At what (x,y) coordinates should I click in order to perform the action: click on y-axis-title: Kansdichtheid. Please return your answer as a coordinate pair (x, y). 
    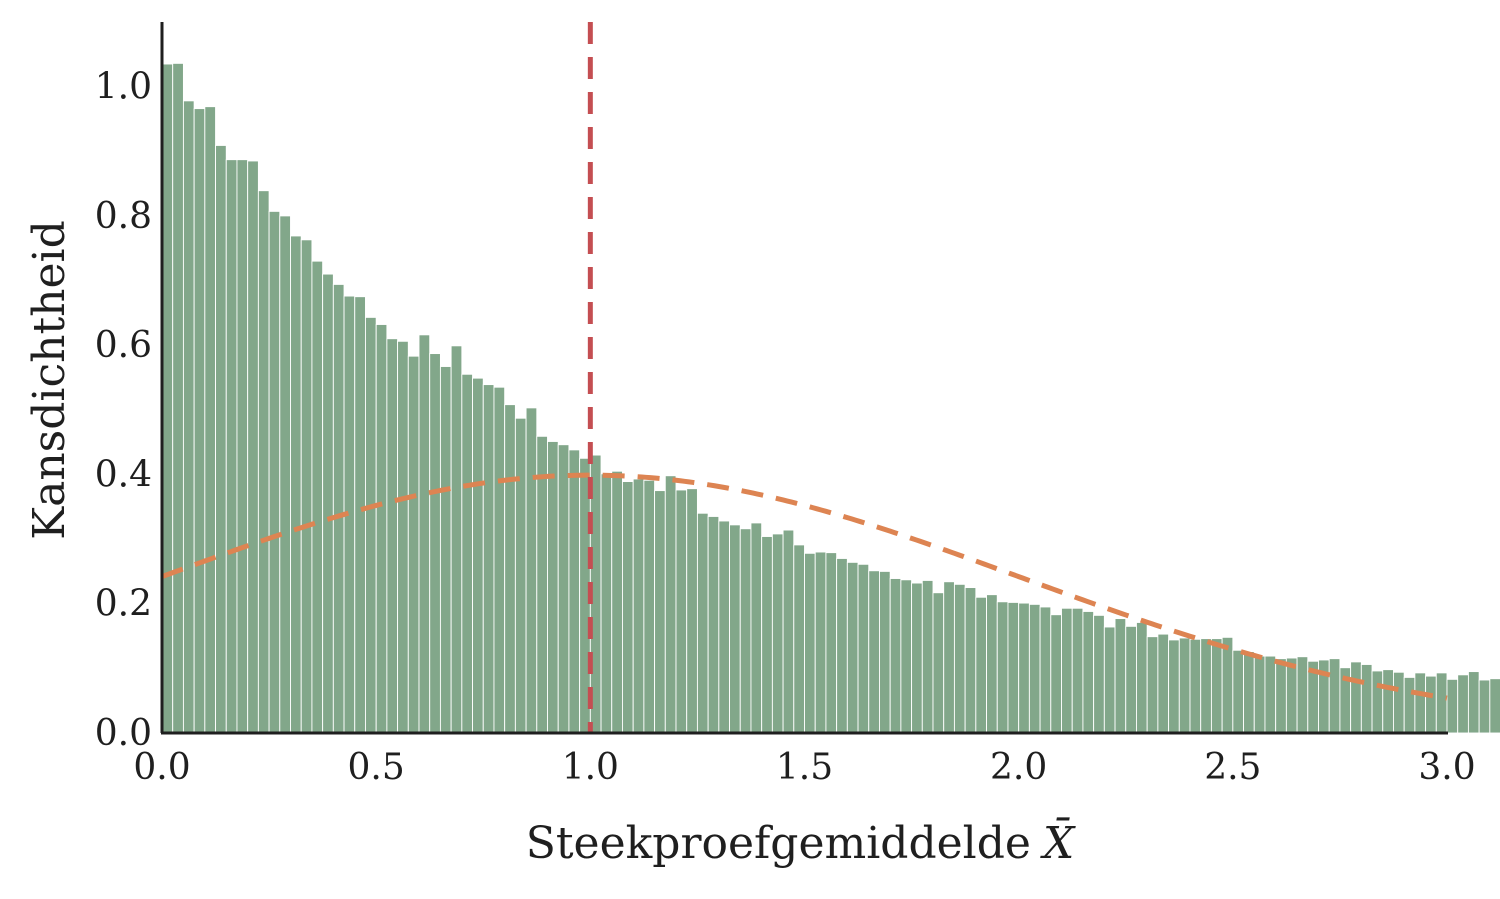
    Looking at the image, I should click on (49, 380).